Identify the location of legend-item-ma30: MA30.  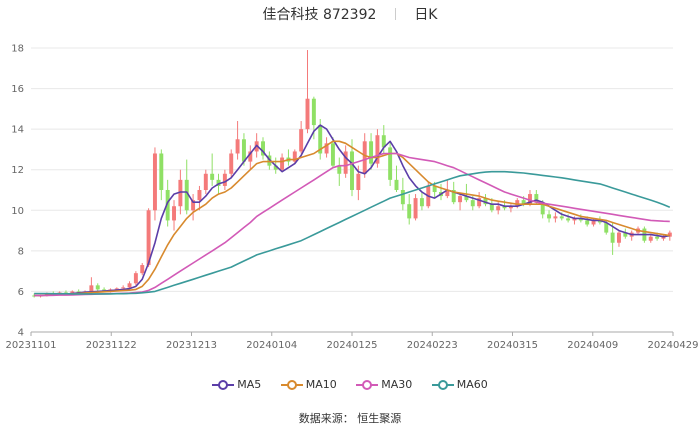
(384, 384).